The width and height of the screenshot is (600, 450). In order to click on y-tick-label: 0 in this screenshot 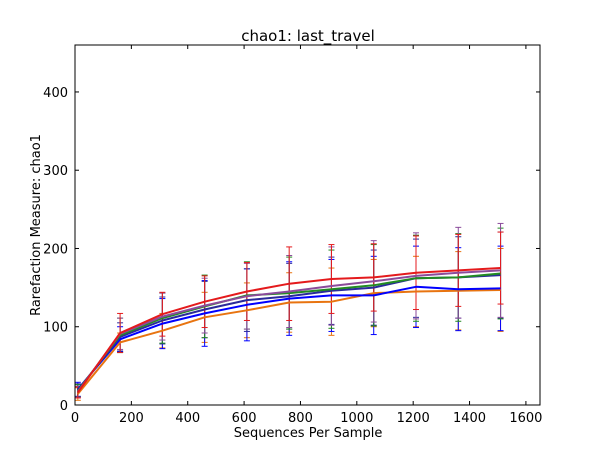, I will do `click(64, 406)`.